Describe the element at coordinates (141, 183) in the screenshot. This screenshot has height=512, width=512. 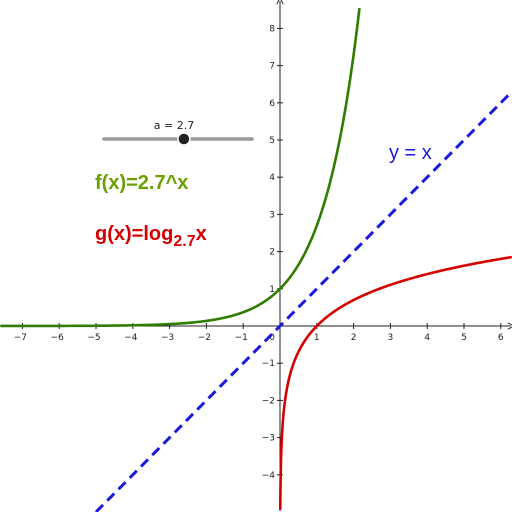
I see `f-formula-label: f(x)=2.7^x` at that location.